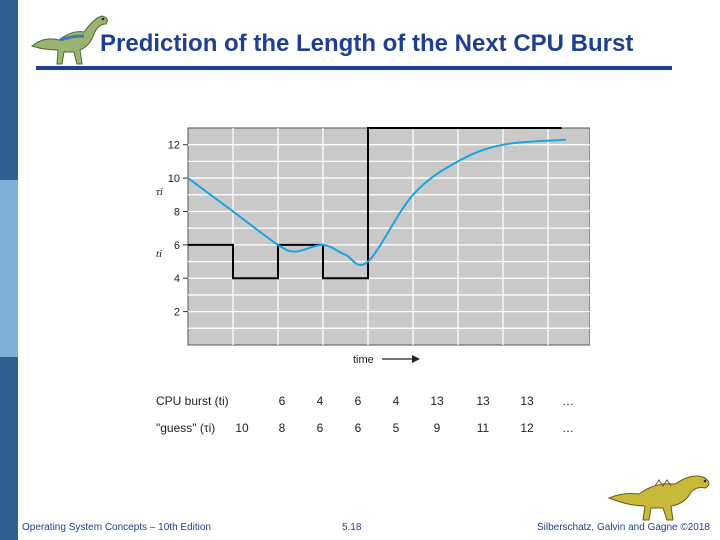 Image resolution: width=720 pixels, height=540 pixels. Describe the element at coordinates (363, 360) in the screenshot. I see `x-axis-label: time` at that location.